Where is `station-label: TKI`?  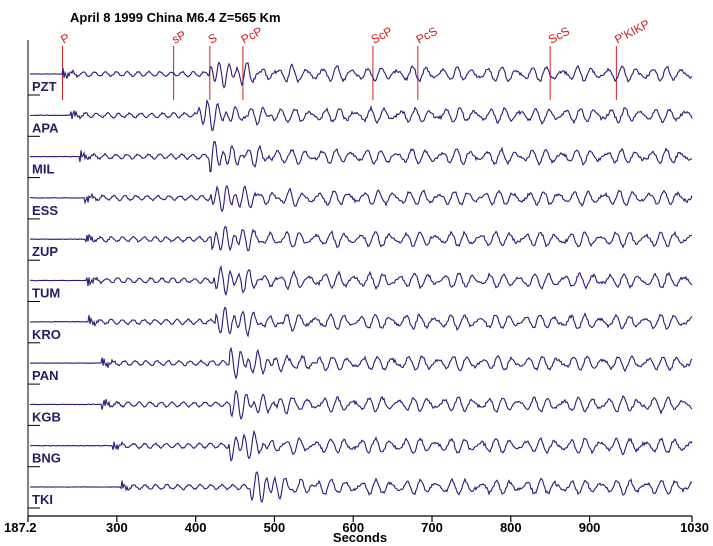 station-label: TKI is located at coordinates (42, 499).